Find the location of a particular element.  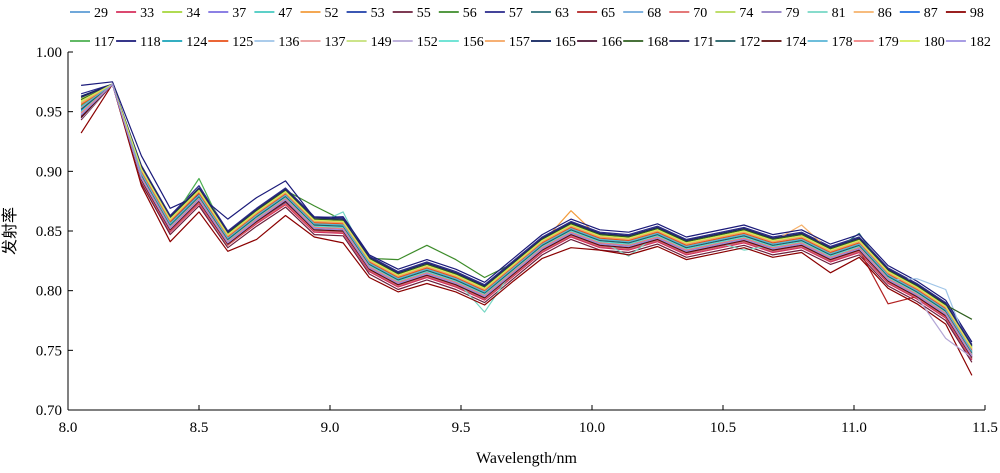

legend-label-57: 57 is located at coordinates (516, 13).